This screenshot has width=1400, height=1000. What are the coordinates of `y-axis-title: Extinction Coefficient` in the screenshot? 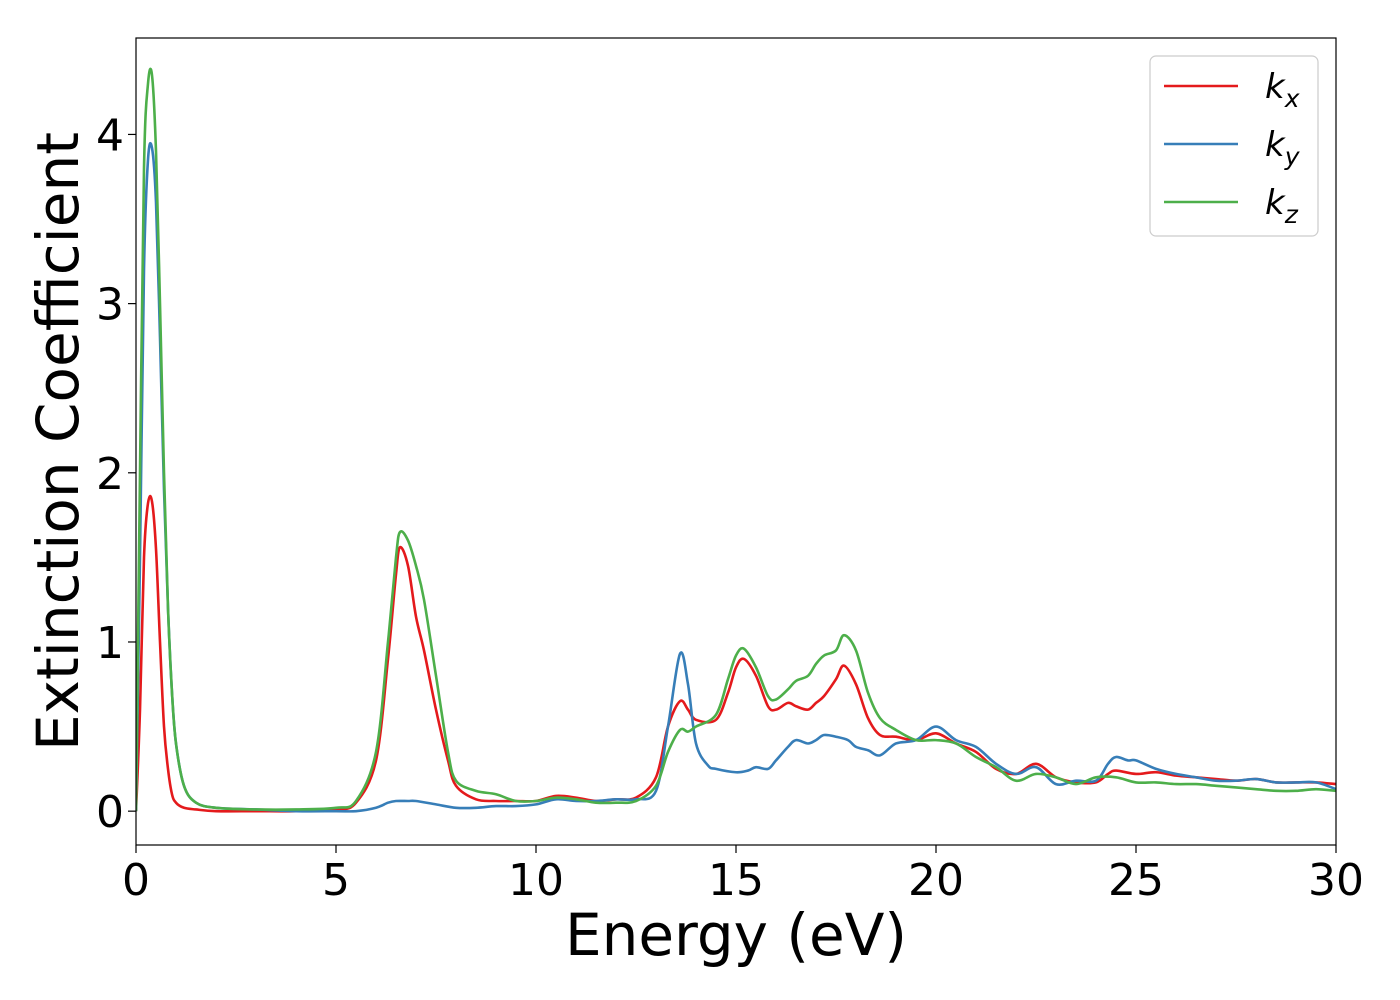 It's located at (58, 441).